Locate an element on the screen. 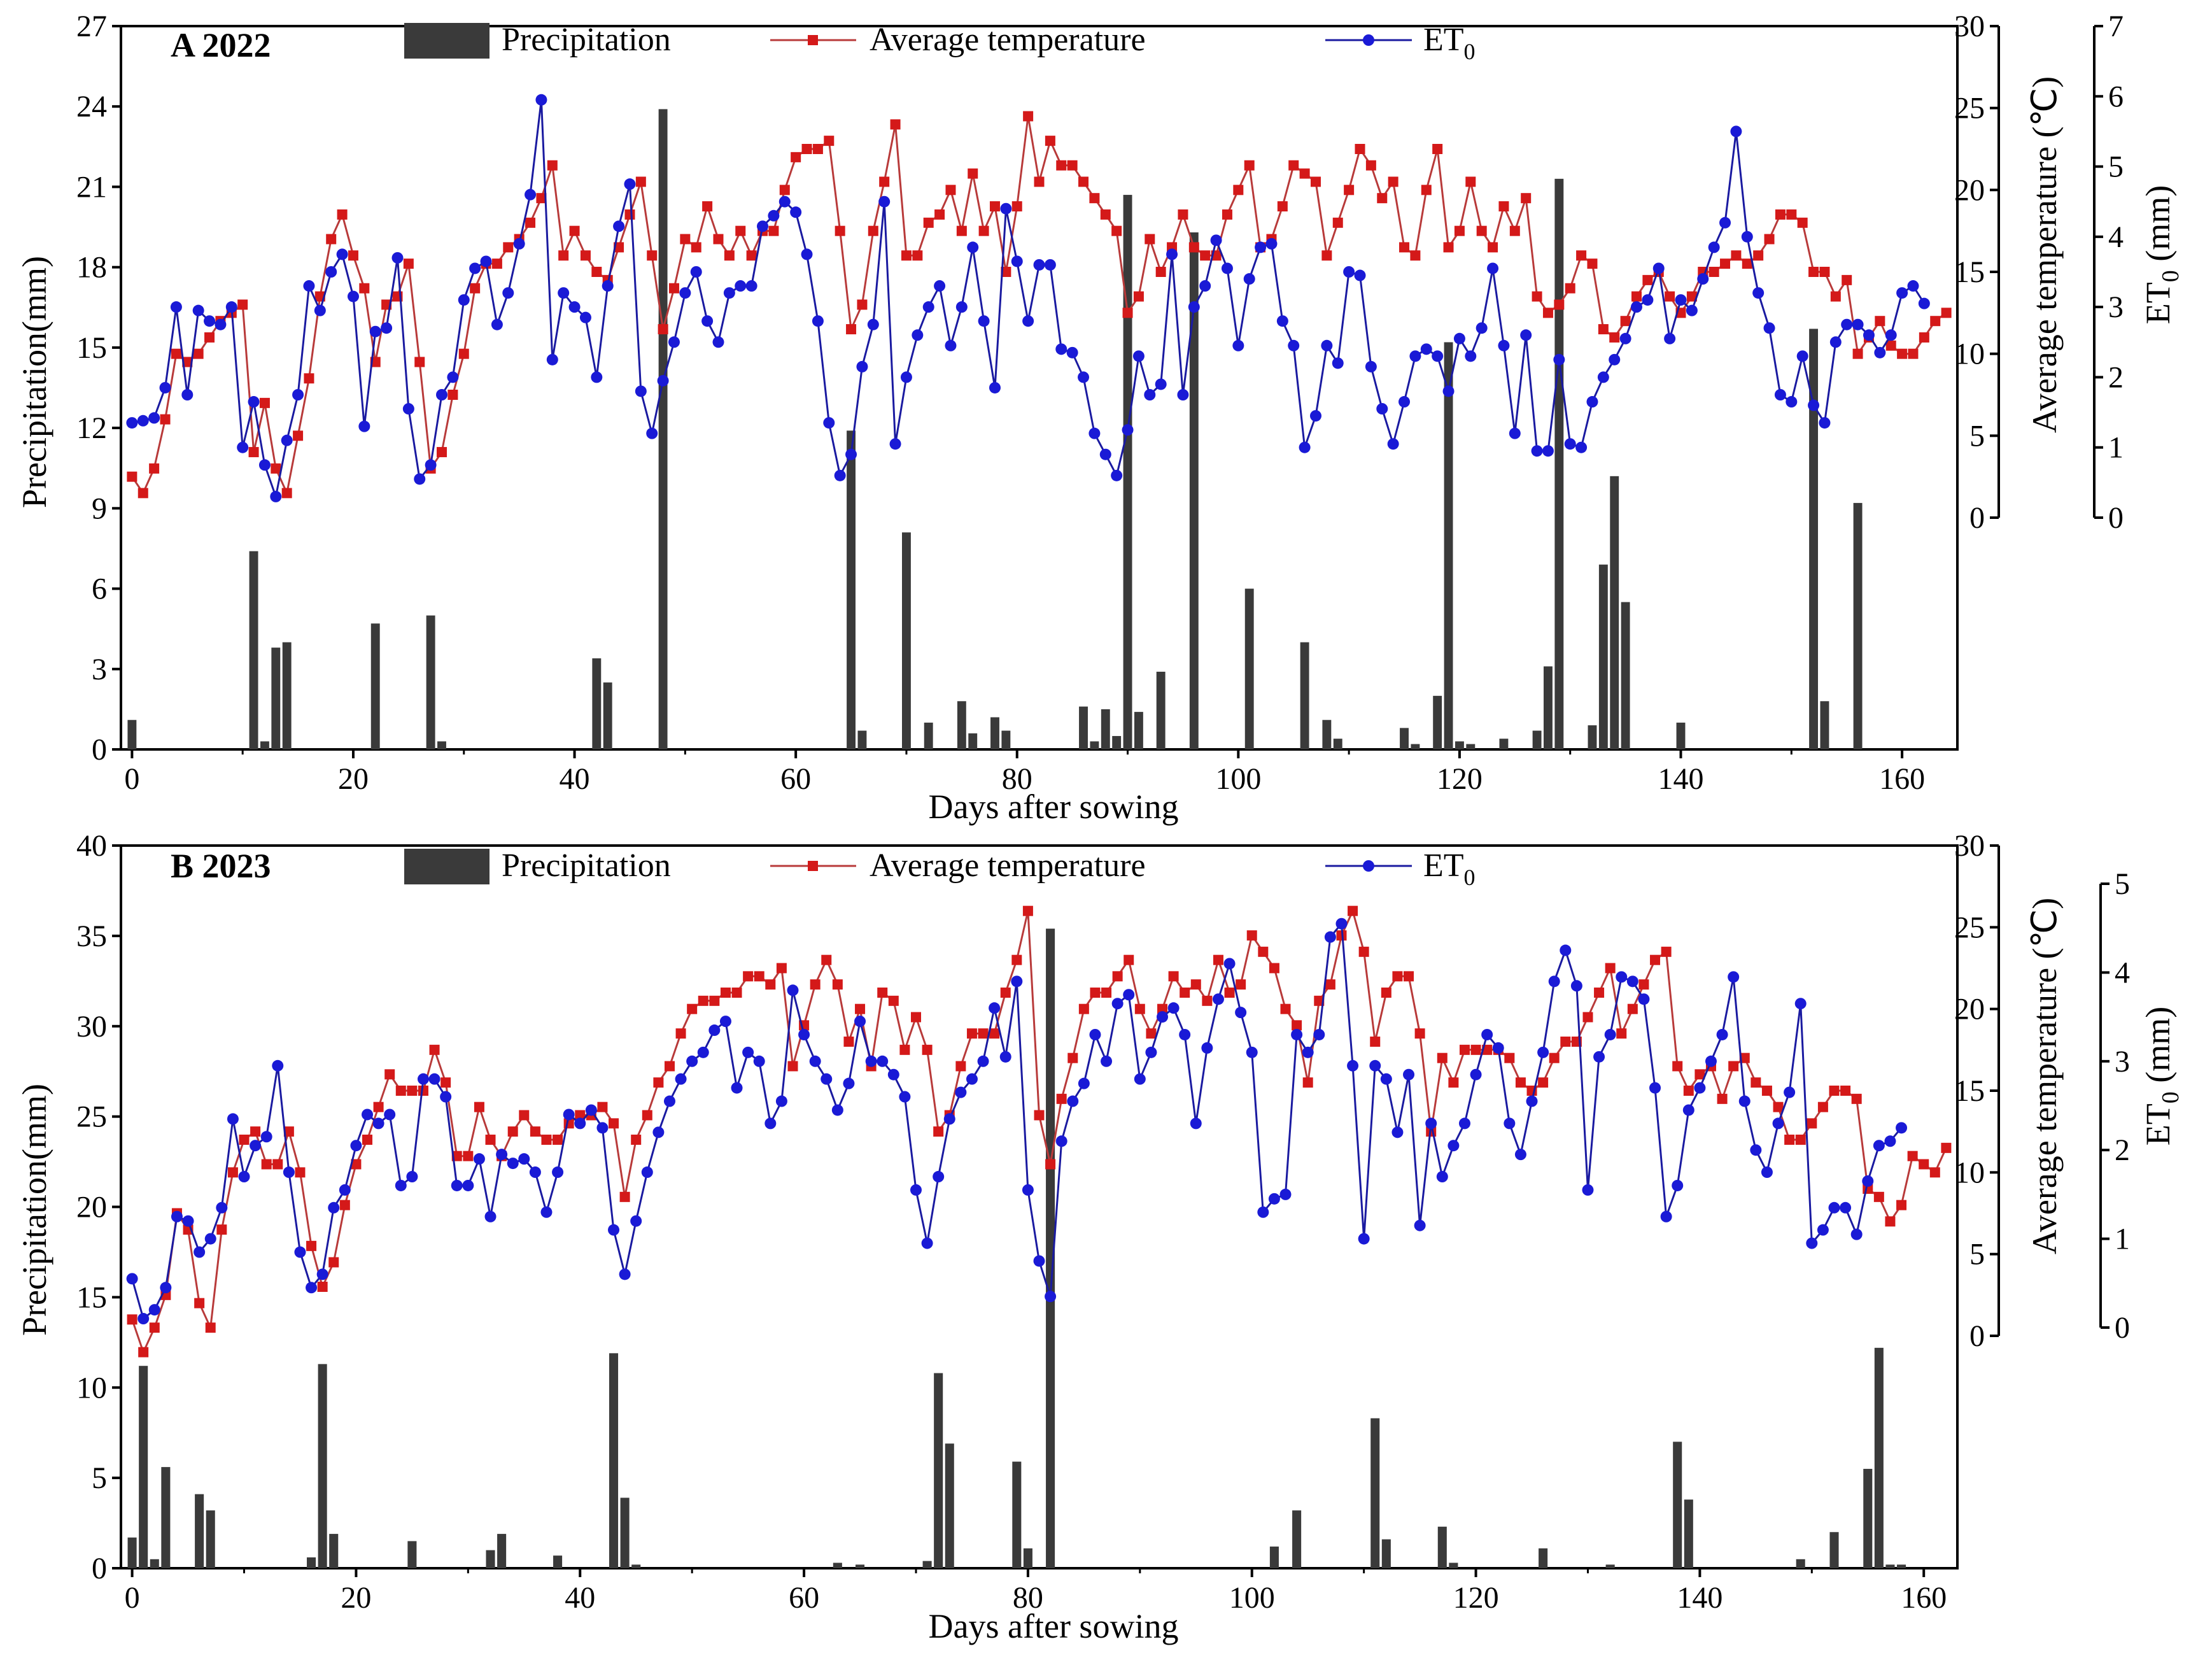  y-left-tick-label-b: 10 is located at coordinates (91, 1388).